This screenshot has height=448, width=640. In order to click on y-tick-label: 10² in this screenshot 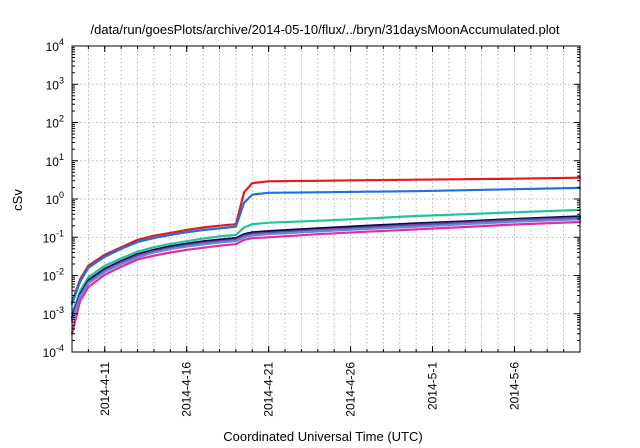, I will do `click(55, 122)`.